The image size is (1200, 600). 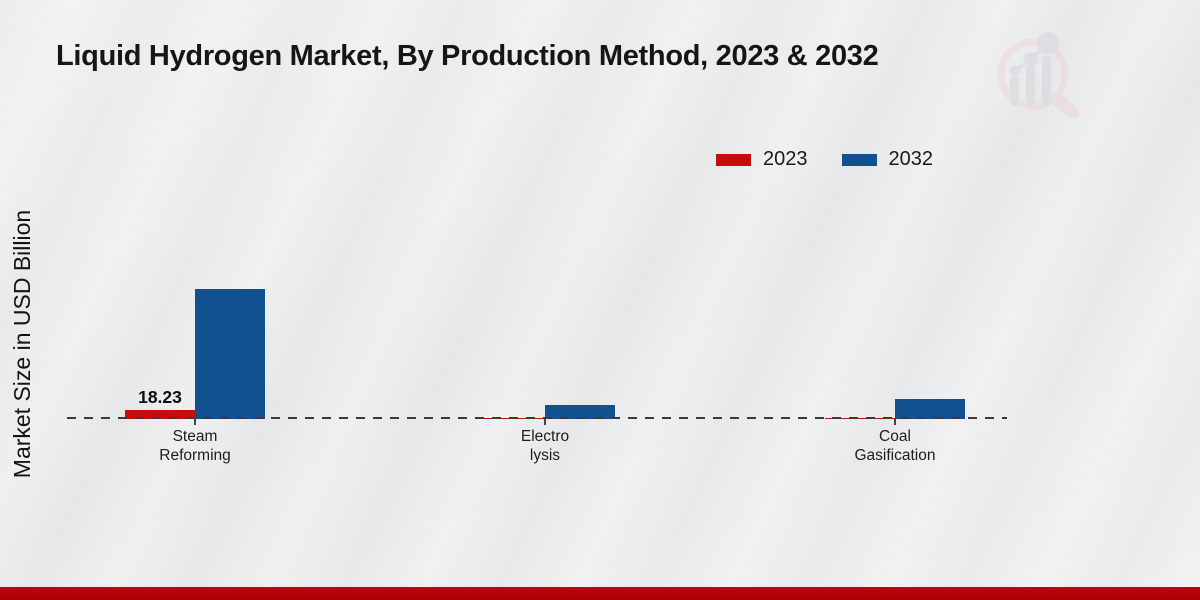 What do you see at coordinates (911, 159) in the screenshot?
I see `legend-label: 2032` at bounding box center [911, 159].